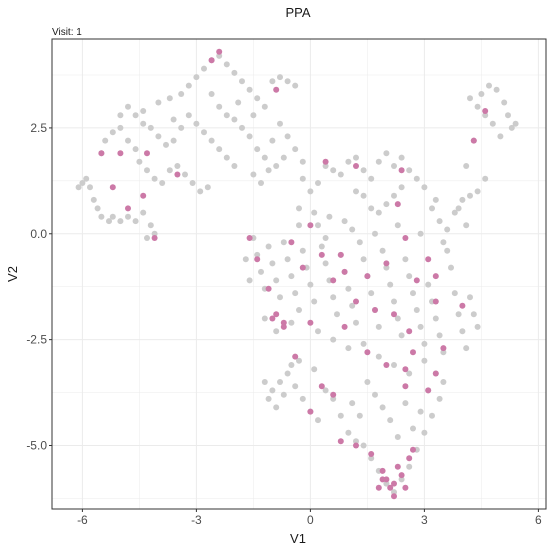  What do you see at coordinates (12, 274) in the screenshot?
I see `y-axis-title: V2` at bounding box center [12, 274].